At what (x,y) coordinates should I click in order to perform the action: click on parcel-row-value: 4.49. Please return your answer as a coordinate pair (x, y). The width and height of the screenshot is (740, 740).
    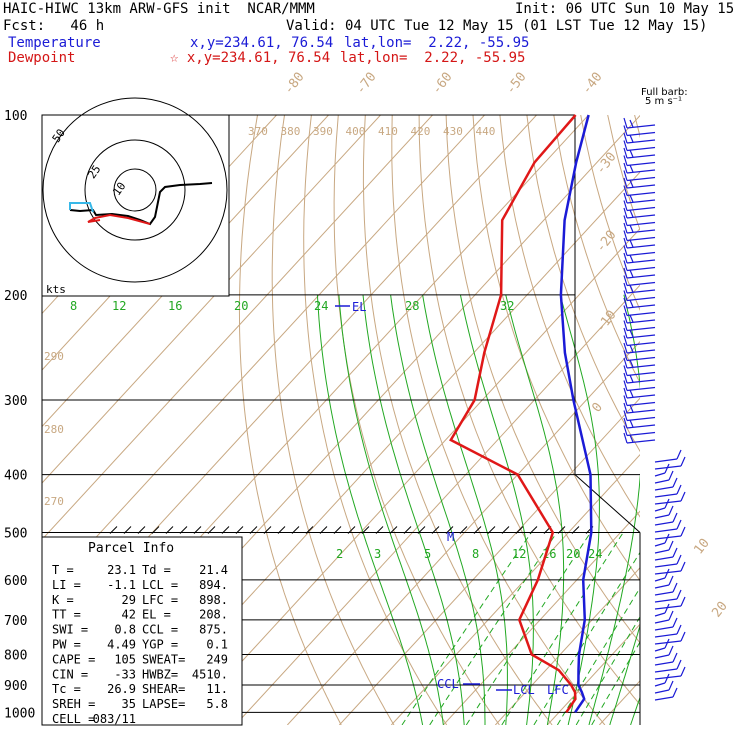
    Looking at the image, I should click on (121, 645).